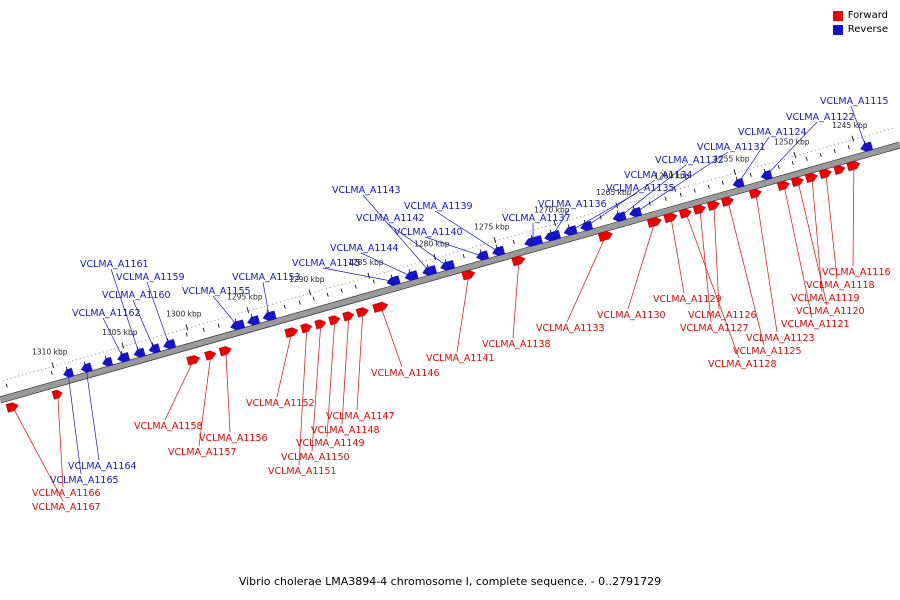 The width and height of the screenshot is (900, 600). I want to click on gene-label: VCLMA_A1164, so click(102, 466).